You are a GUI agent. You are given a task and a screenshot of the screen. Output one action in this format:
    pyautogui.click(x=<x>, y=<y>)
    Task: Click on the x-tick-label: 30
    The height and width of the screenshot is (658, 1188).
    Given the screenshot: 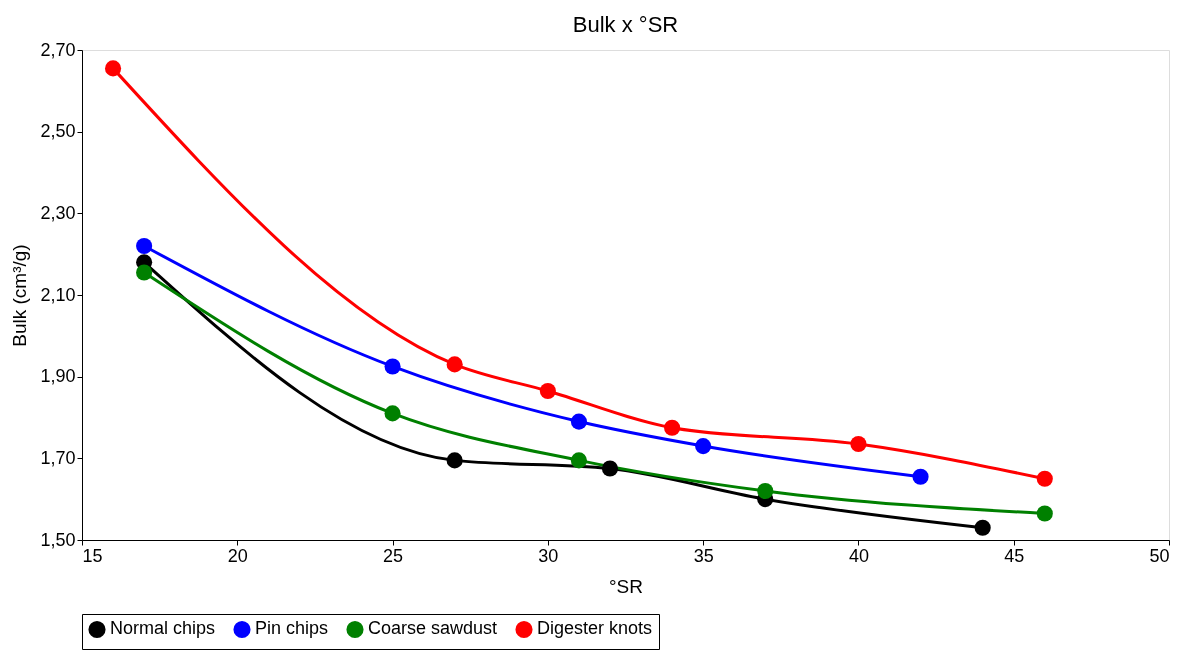 What is the action you would take?
    pyautogui.click(x=548, y=555)
    